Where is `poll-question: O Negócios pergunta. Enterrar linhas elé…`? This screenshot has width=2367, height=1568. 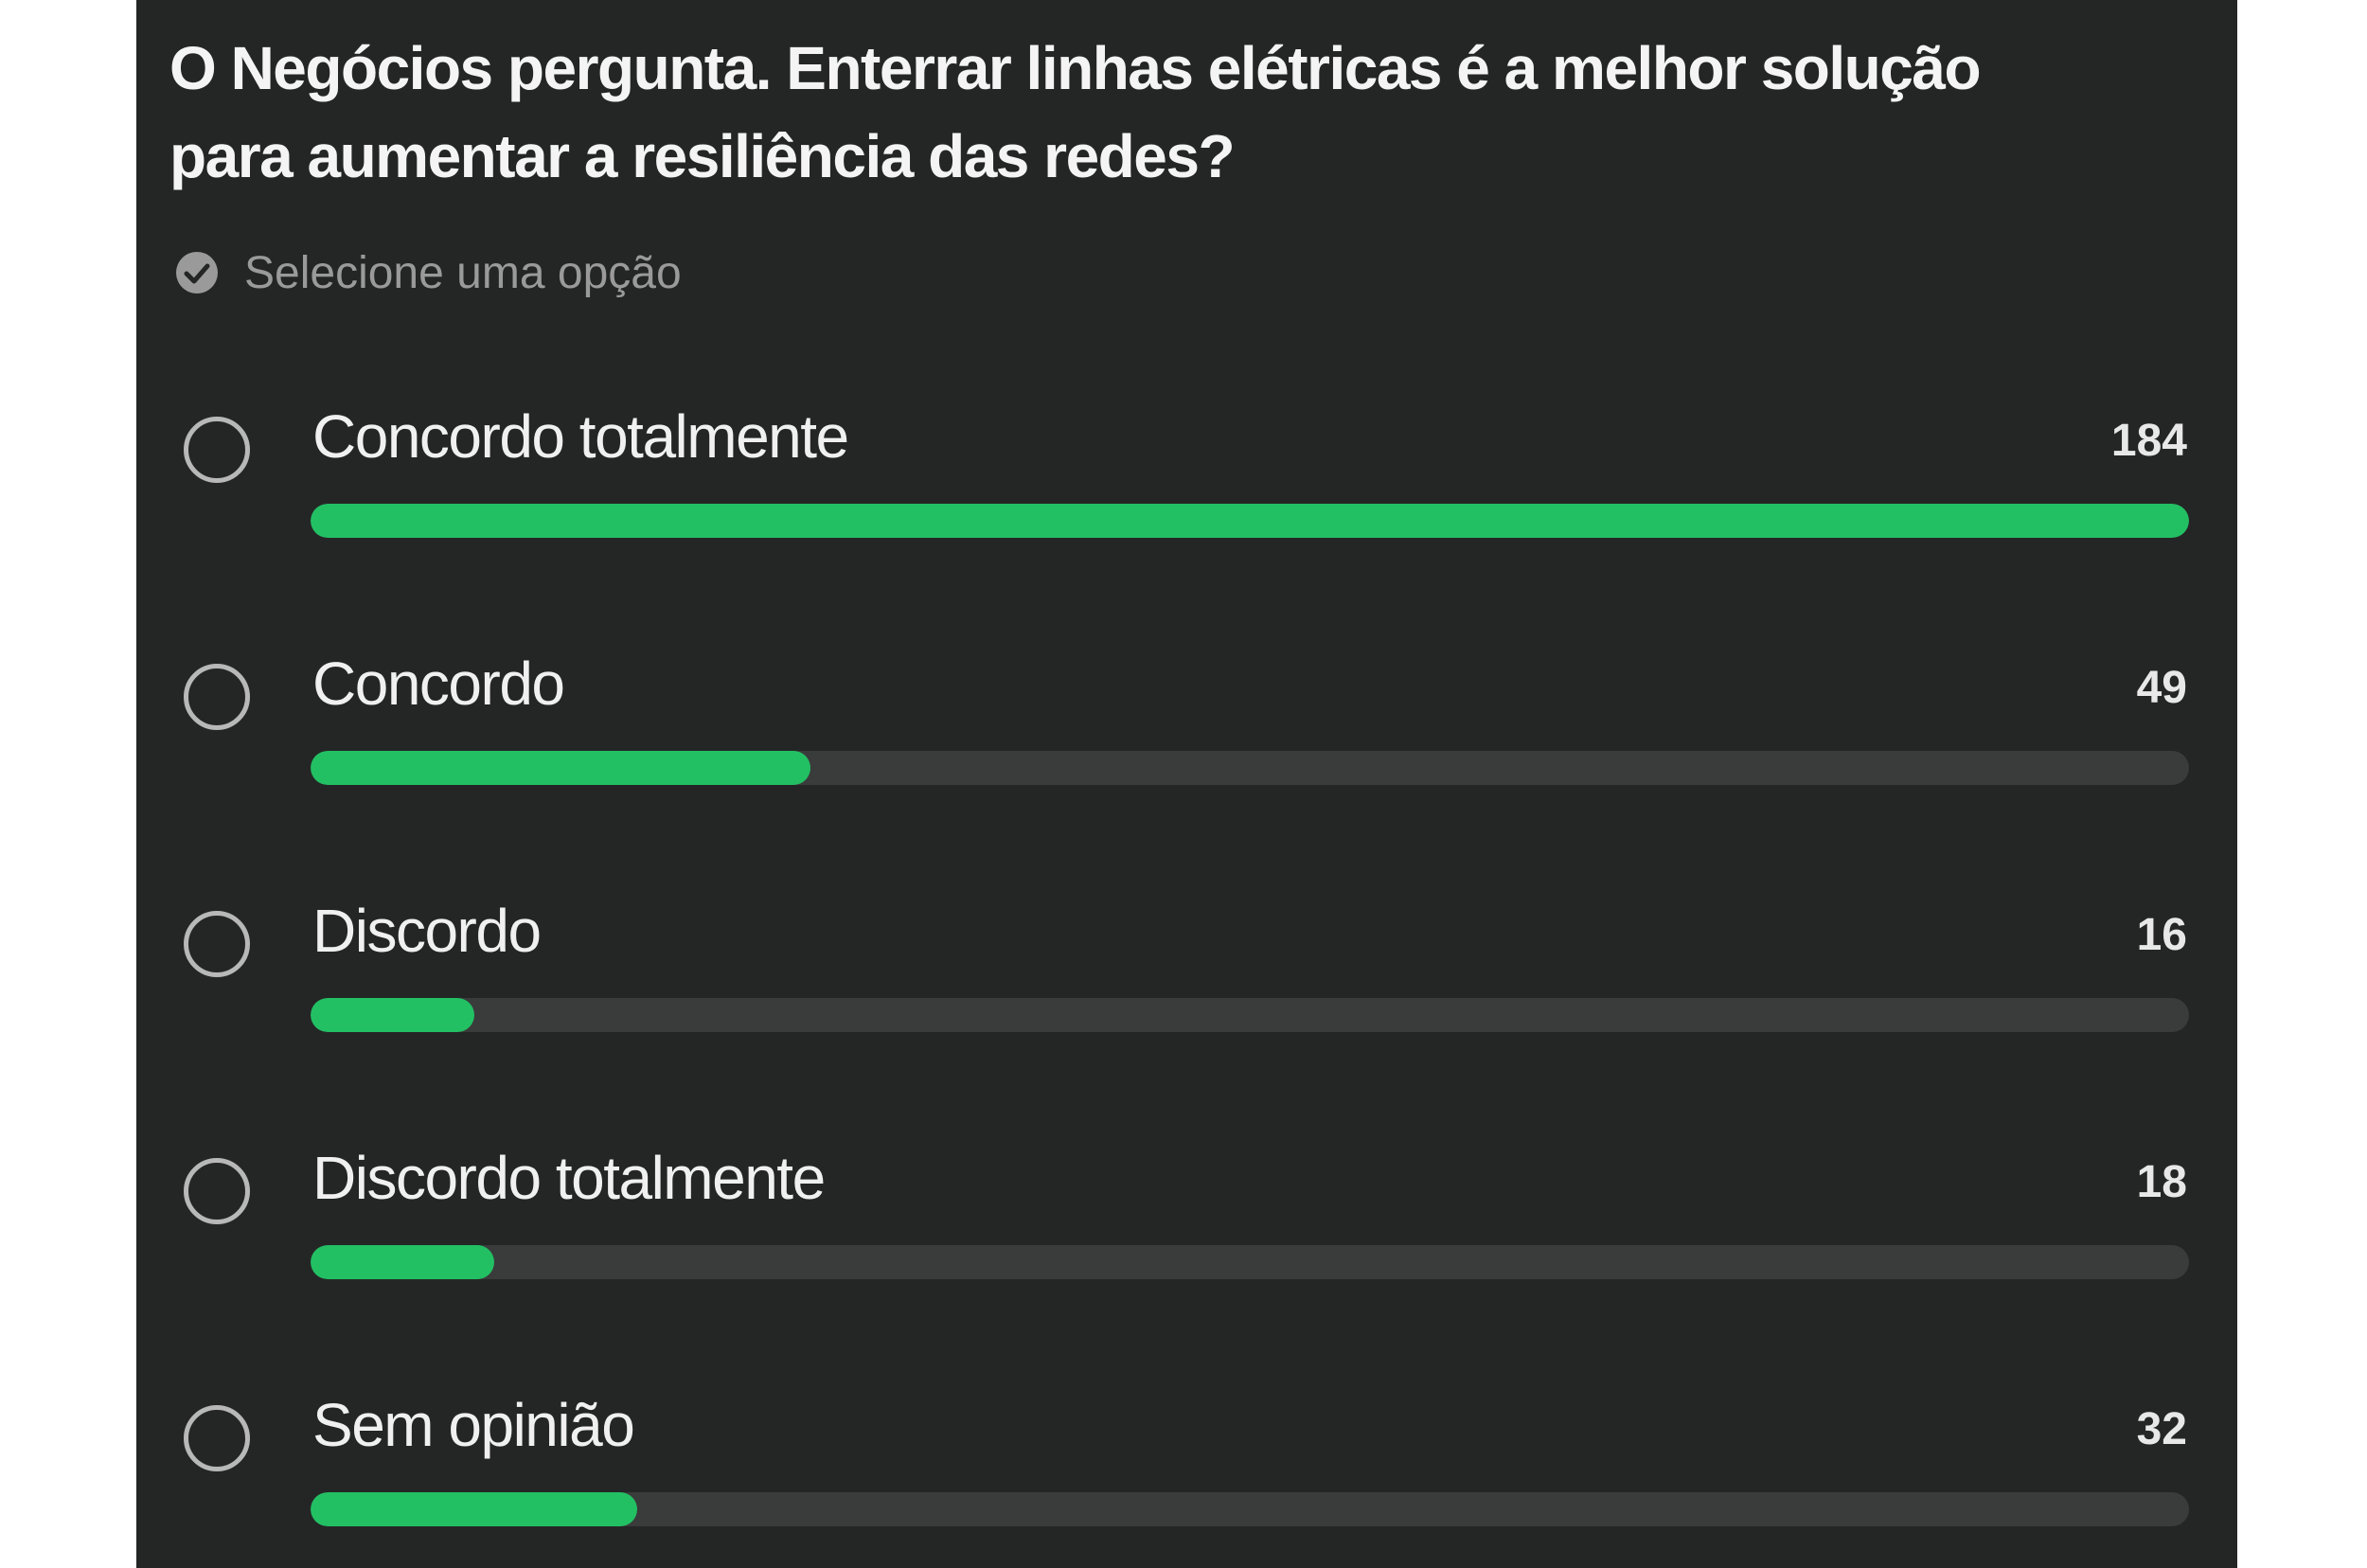
poll-question: O Negócios pergunta. Enterrar linhas elé… is located at coordinates (1075, 112).